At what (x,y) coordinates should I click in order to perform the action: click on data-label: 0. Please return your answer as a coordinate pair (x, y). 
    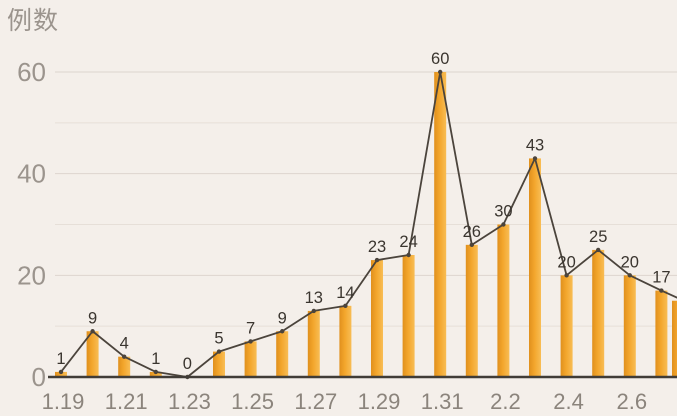
    Looking at the image, I should click on (187, 364).